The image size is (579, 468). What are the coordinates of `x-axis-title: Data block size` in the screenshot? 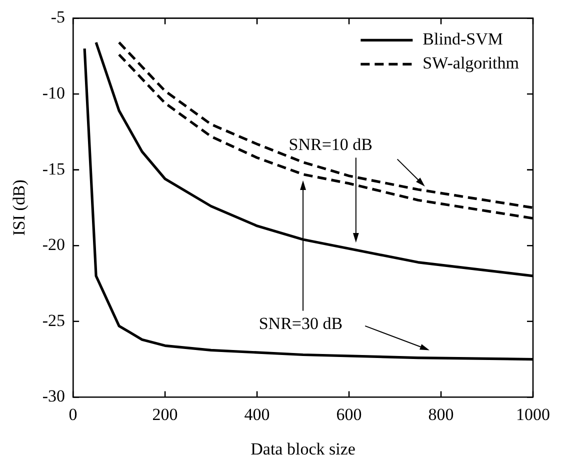 It's located at (303, 448).